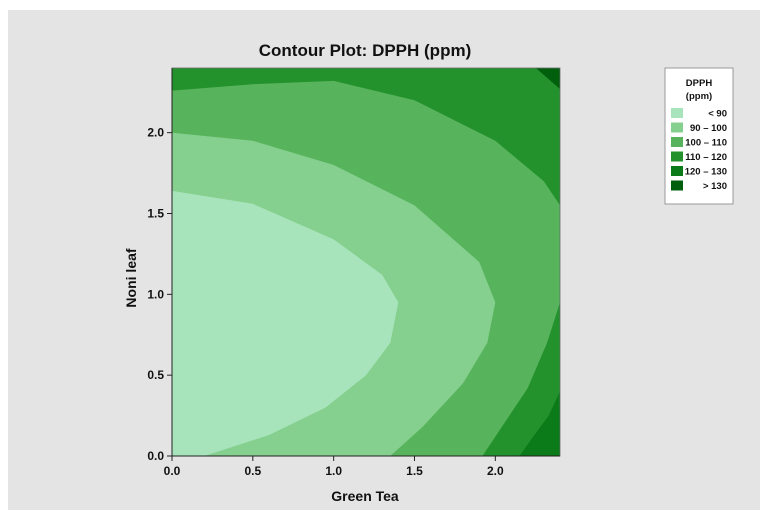 The image size is (766, 517). Describe the element at coordinates (155, 214) in the screenshot. I see `y-tick-label: 1.5` at that location.